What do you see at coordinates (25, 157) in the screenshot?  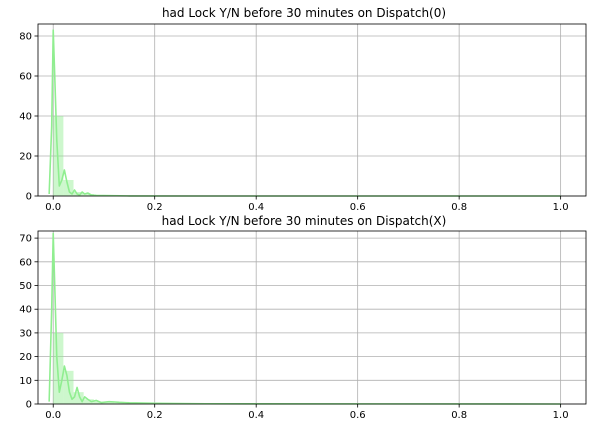 I see `top-ytick-label-1: 20` at bounding box center [25, 157].